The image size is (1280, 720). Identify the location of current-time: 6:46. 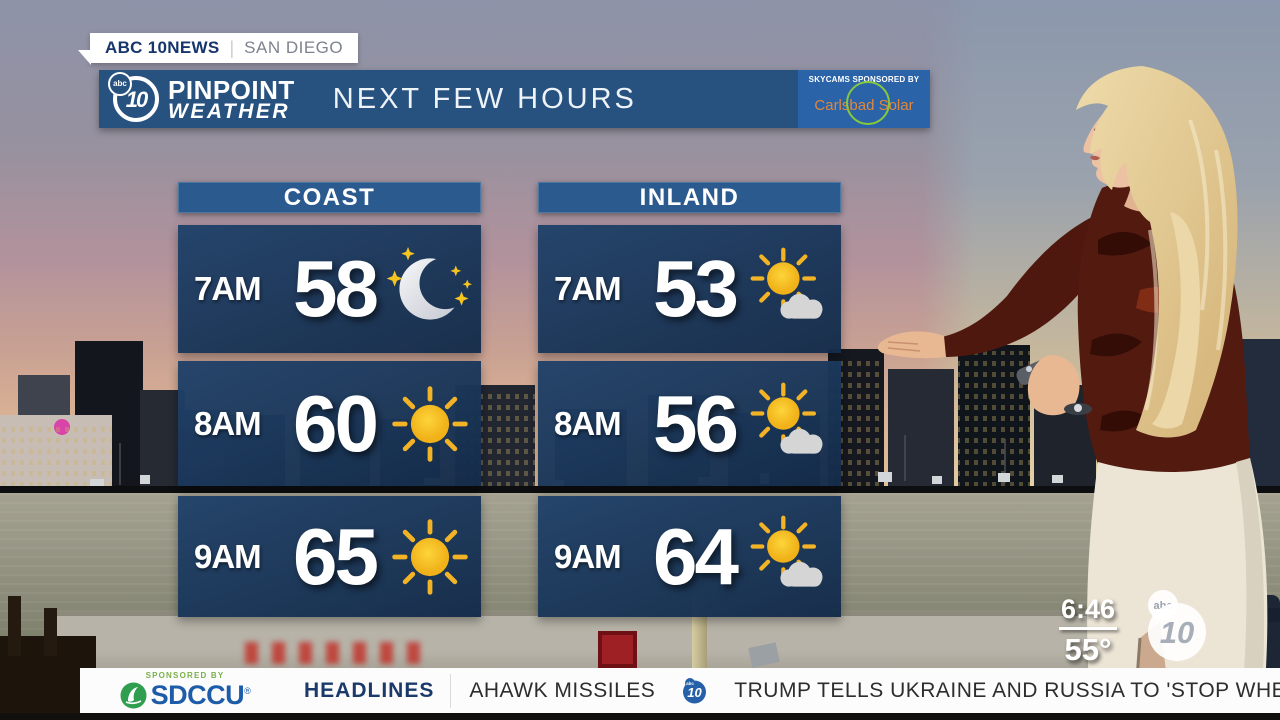
(1088, 609).